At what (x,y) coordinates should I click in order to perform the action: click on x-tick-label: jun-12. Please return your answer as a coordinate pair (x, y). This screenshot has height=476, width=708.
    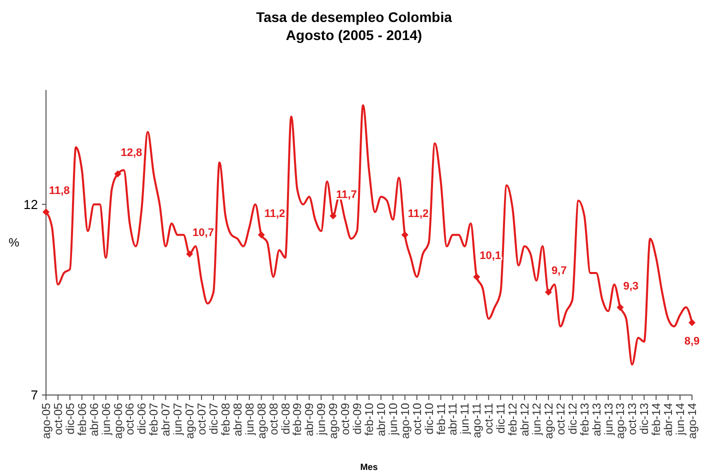
    Looking at the image, I should click on (537, 419).